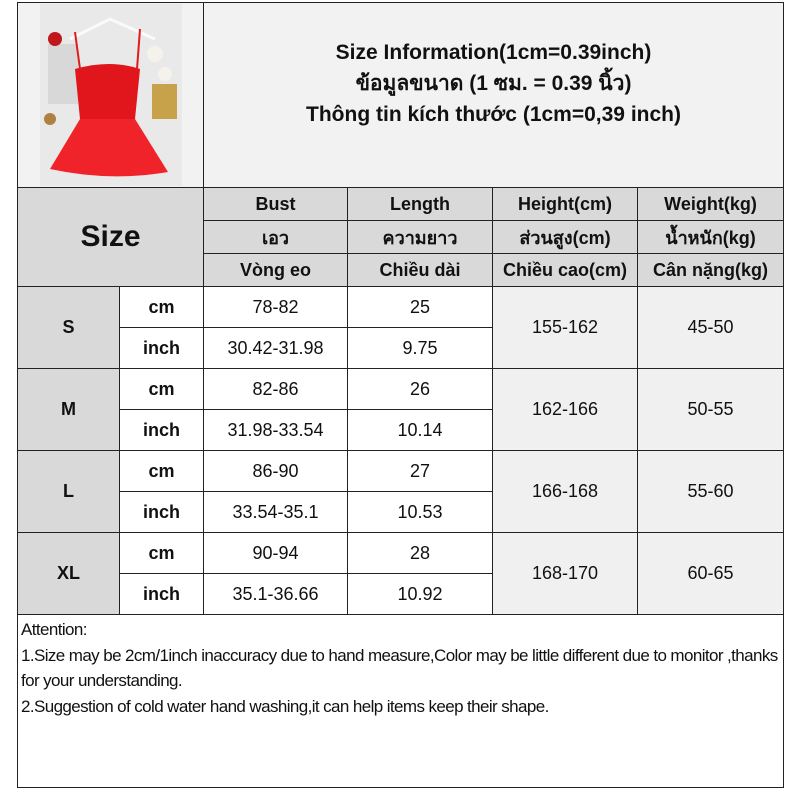 This screenshot has height=800, width=800. Describe the element at coordinates (420, 430) in the screenshot. I see `length-inch: 10.14` at that location.